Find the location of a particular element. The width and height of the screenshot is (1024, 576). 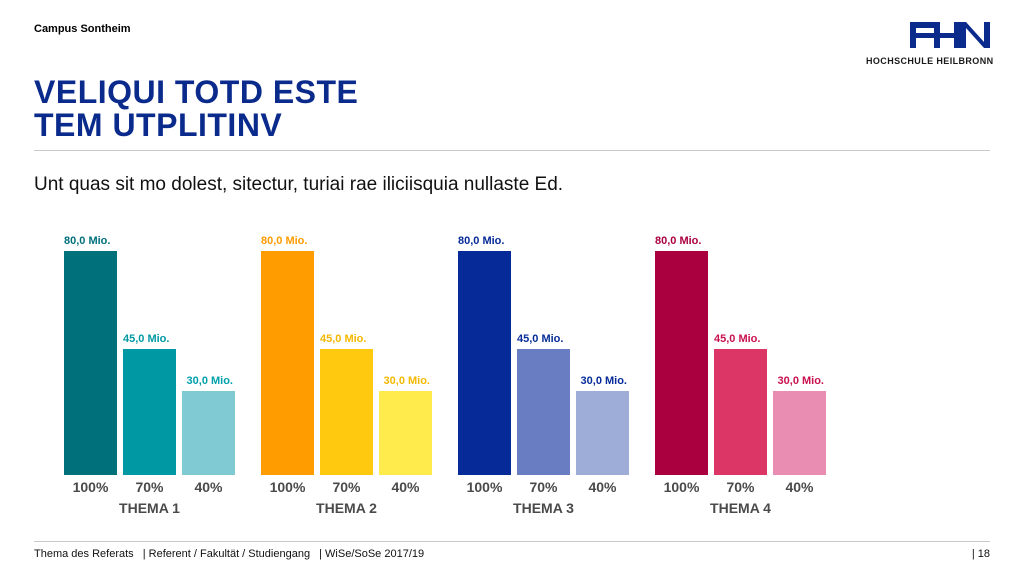

group-label: THEMA 4 is located at coordinates (740, 508).